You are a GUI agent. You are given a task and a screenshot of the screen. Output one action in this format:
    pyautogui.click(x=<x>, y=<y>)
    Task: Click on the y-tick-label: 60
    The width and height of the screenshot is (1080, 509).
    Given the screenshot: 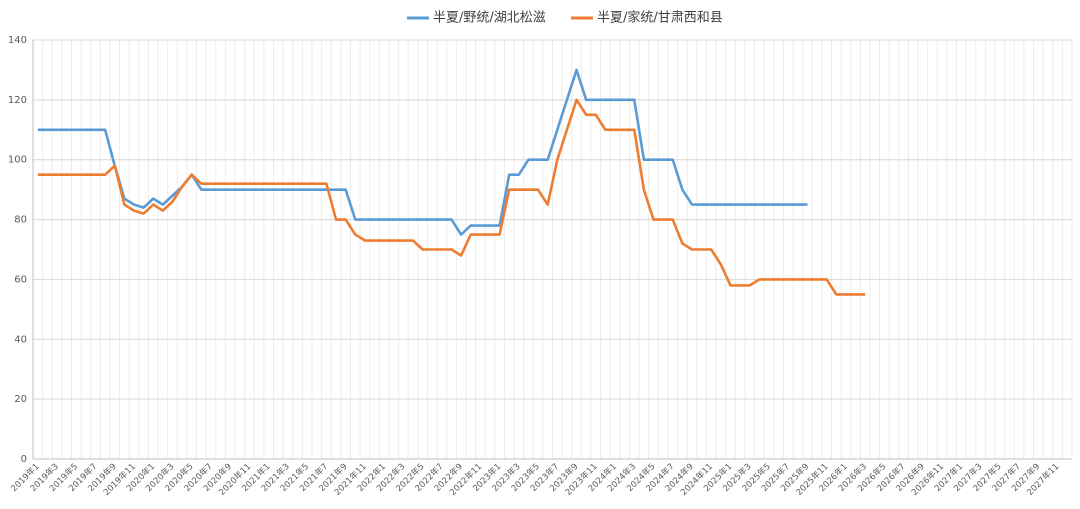 What is the action you would take?
    pyautogui.click(x=20, y=279)
    